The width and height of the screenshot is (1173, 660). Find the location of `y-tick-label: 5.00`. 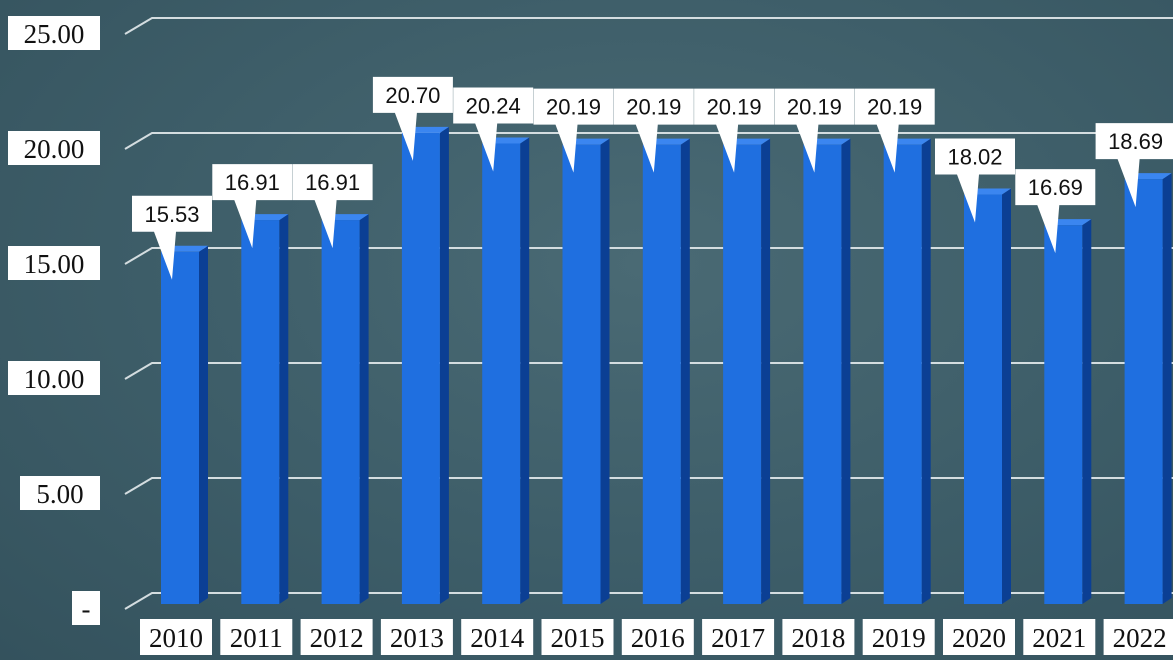

y-tick-label: 5.00 is located at coordinates (59, 494).